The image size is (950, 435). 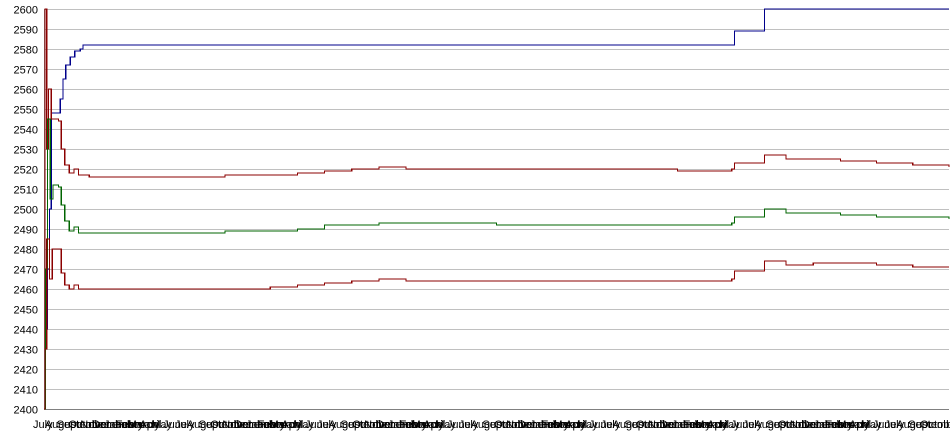 What do you see at coordinates (26, 51) in the screenshot?
I see `y-tick-label: 2580` at bounding box center [26, 51].